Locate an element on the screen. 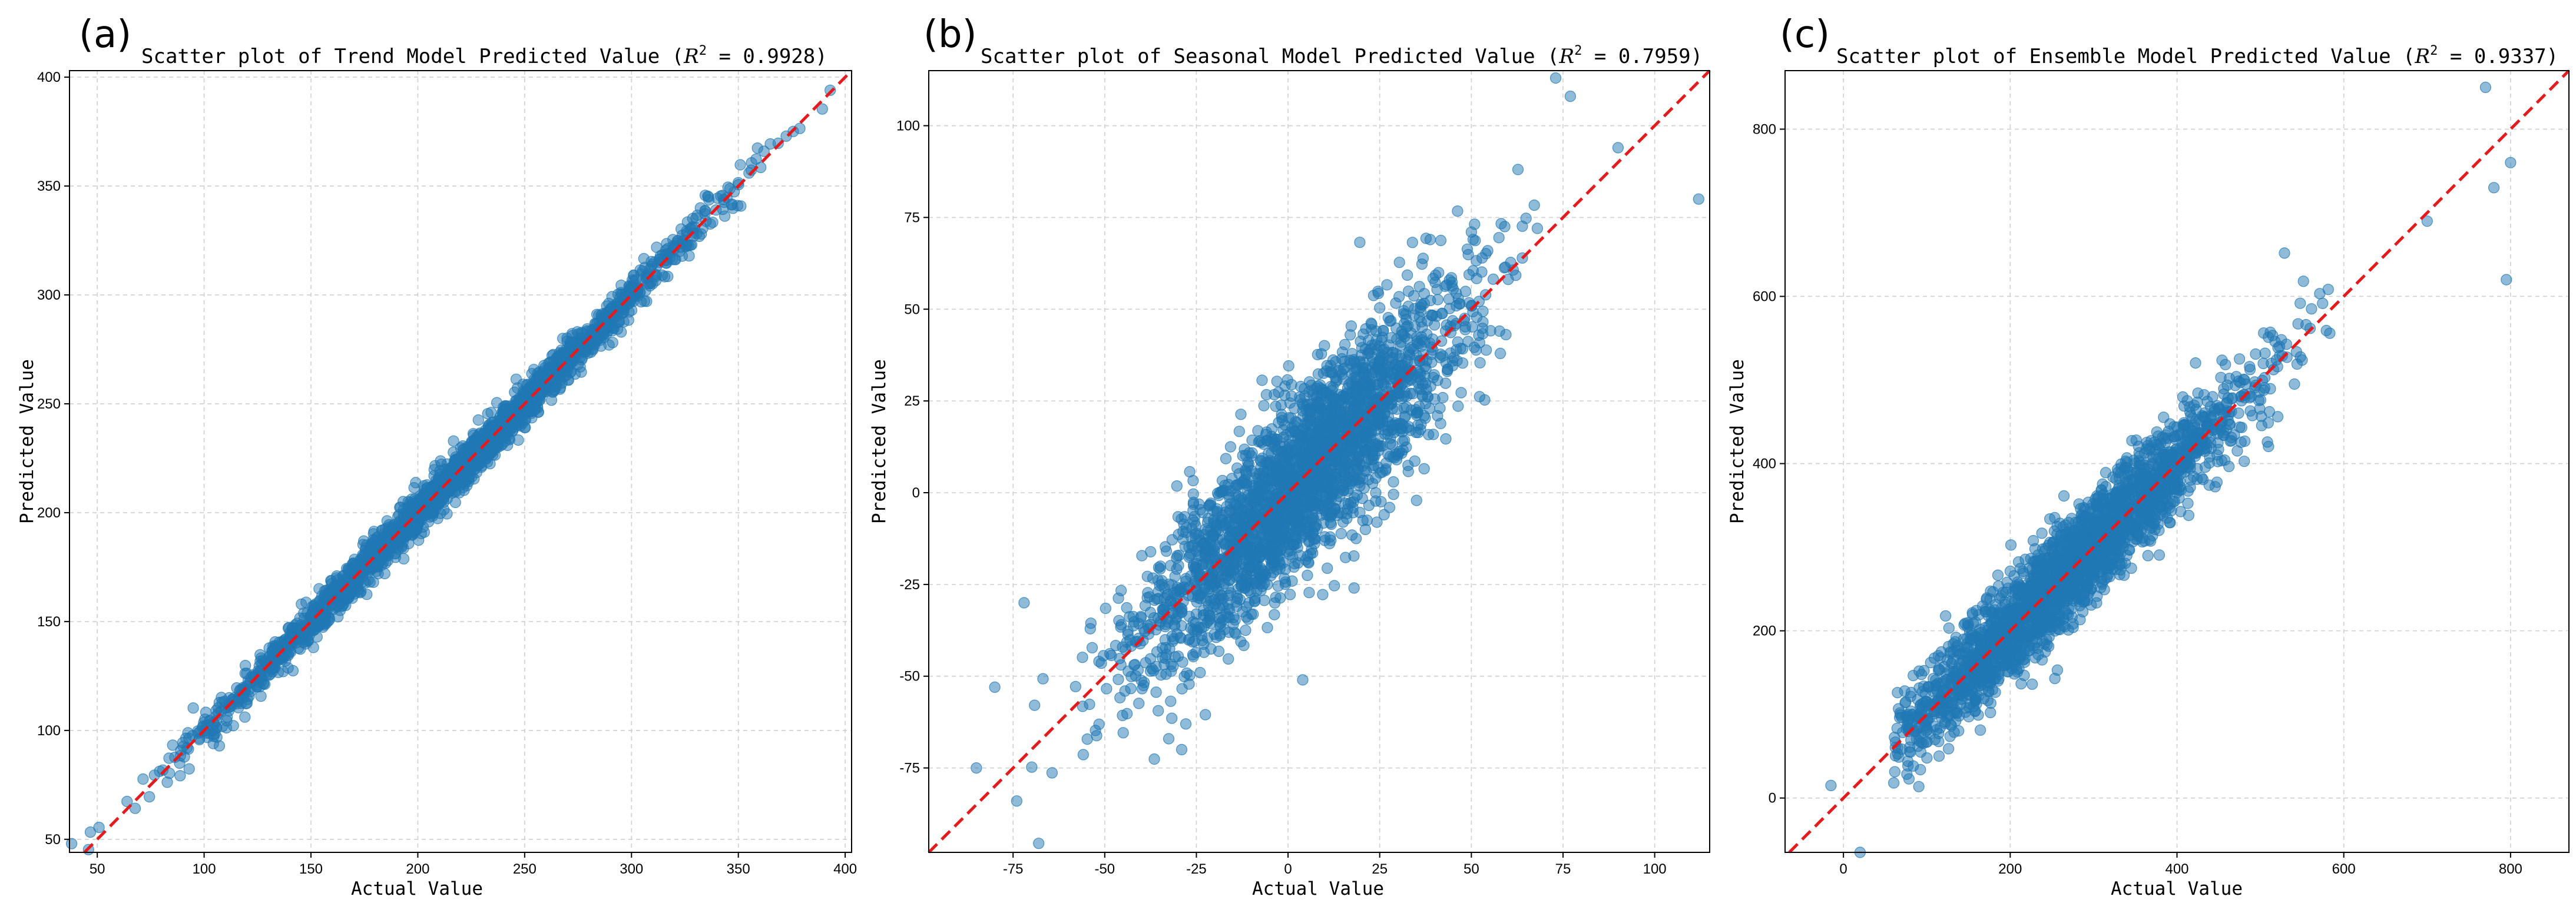  y-tick-label: 300 is located at coordinates (49, 295).